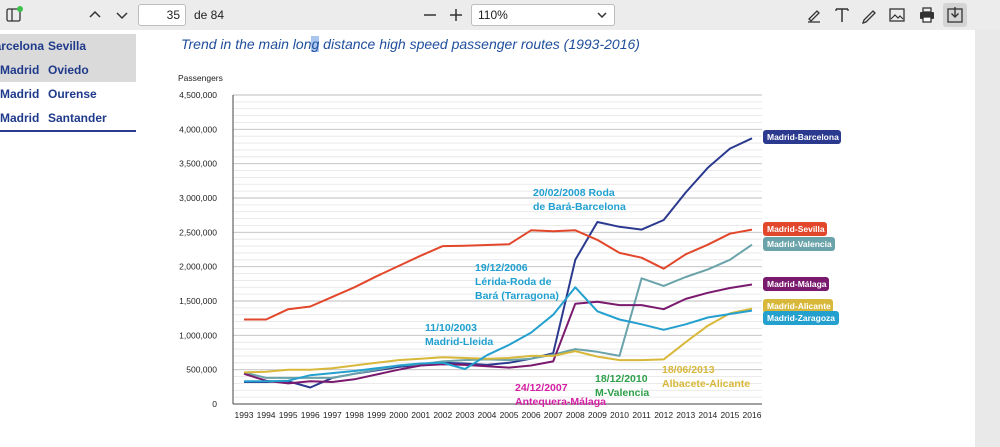 This screenshot has height=447, width=1000. I want to click on x-tick-label: 2012, so click(663, 415).